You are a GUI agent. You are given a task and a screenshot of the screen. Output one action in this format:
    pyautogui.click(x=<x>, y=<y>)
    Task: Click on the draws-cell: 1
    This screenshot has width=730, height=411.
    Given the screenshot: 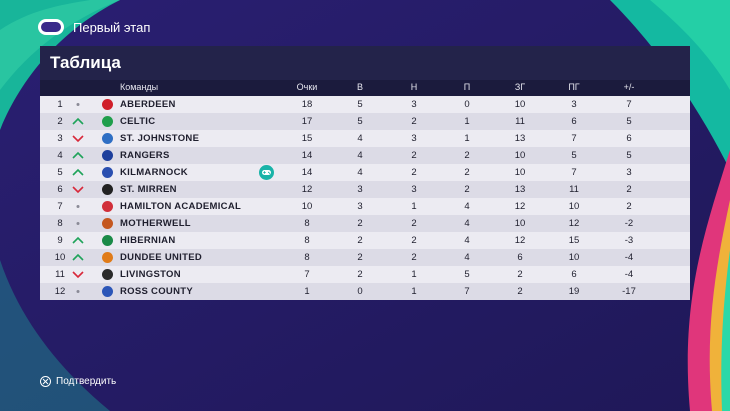 What is the action you would take?
    pyautogui.click(x=414, y=291)
    